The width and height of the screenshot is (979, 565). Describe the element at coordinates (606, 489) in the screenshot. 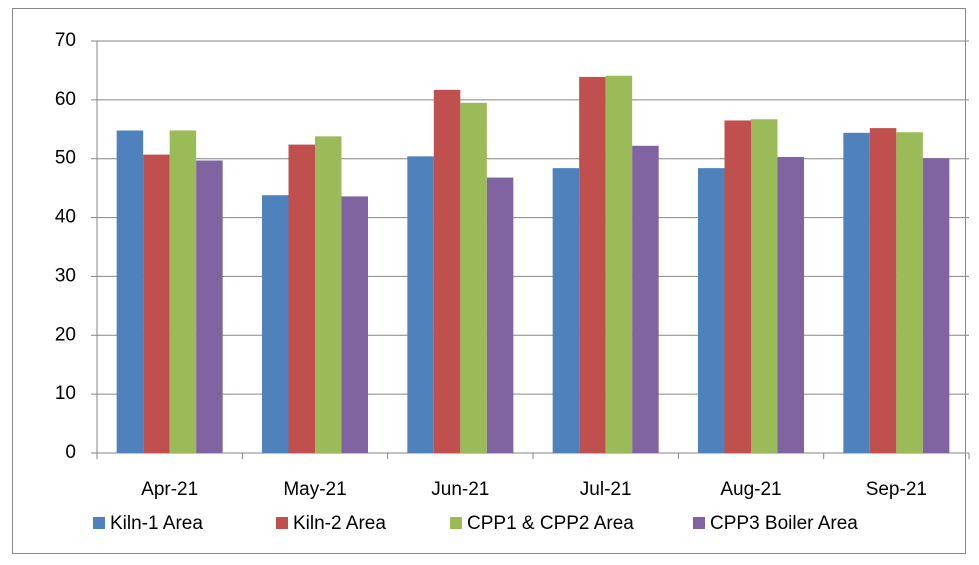

I see `x-tick-label: Jul-21` at that location.